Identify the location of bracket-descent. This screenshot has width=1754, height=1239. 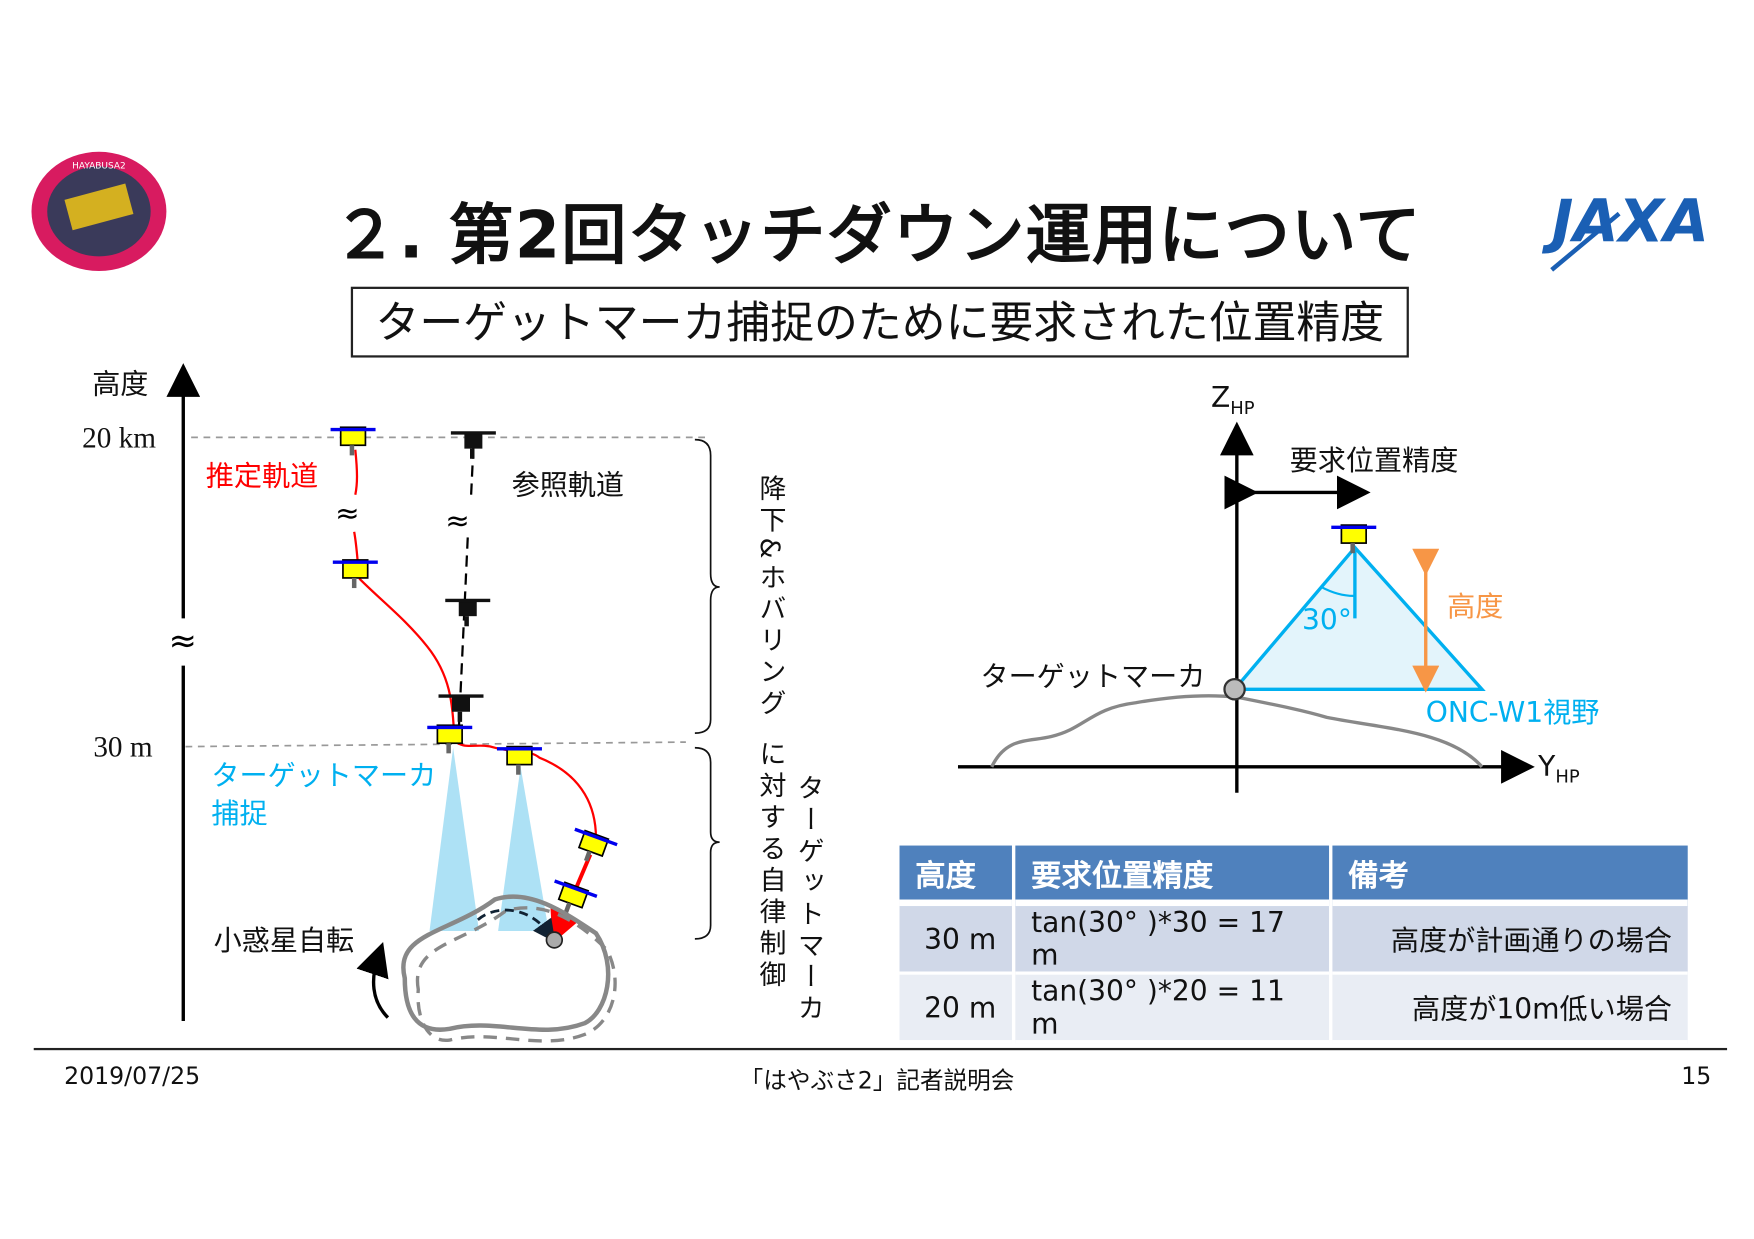
(707, 586).